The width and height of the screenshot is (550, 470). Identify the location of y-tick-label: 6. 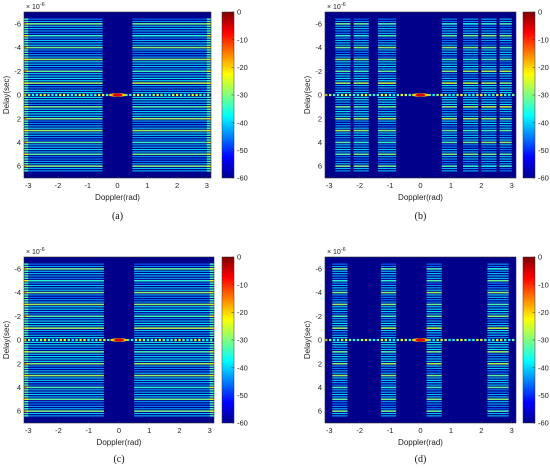
(320, 166).